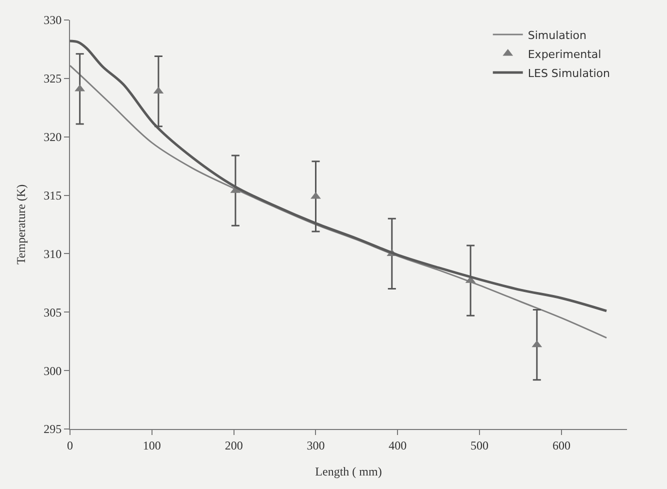 This screenshot has height=489, width=667. What do you see at coordinates (53, 253) in the screenshot?
I see `y-tick-label: 310` at bounding box center [53, 253].